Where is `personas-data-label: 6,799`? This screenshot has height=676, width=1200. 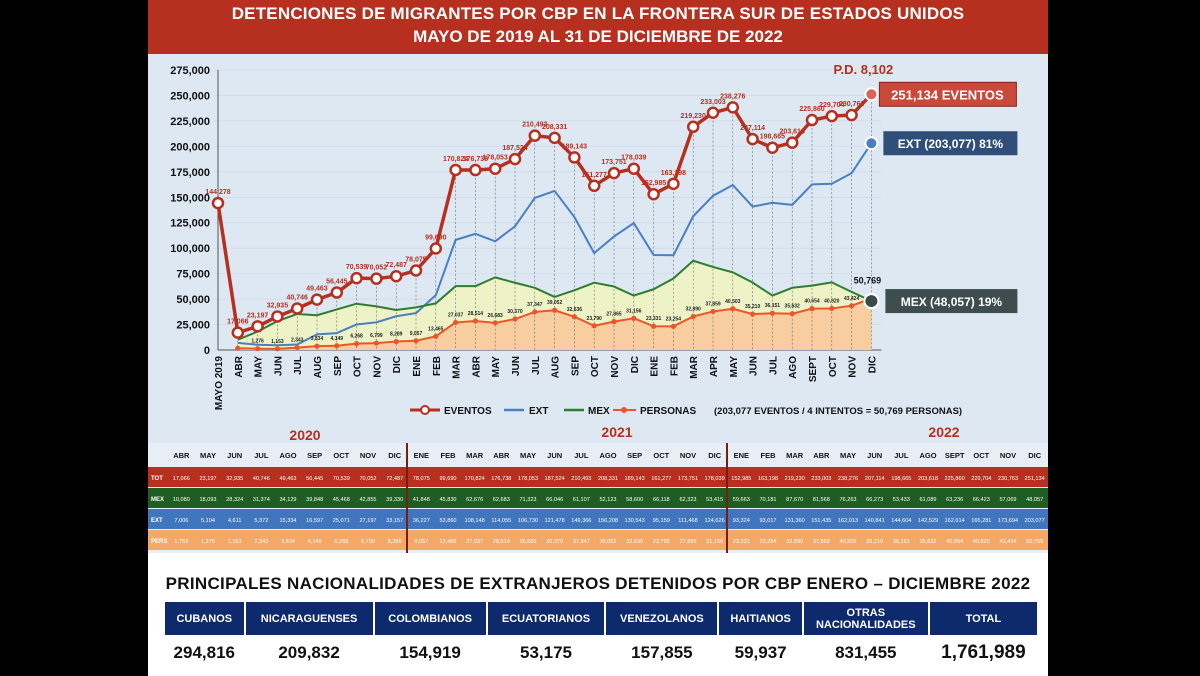
personas-data-label: 6,799 is located at coordinates (376, 336).